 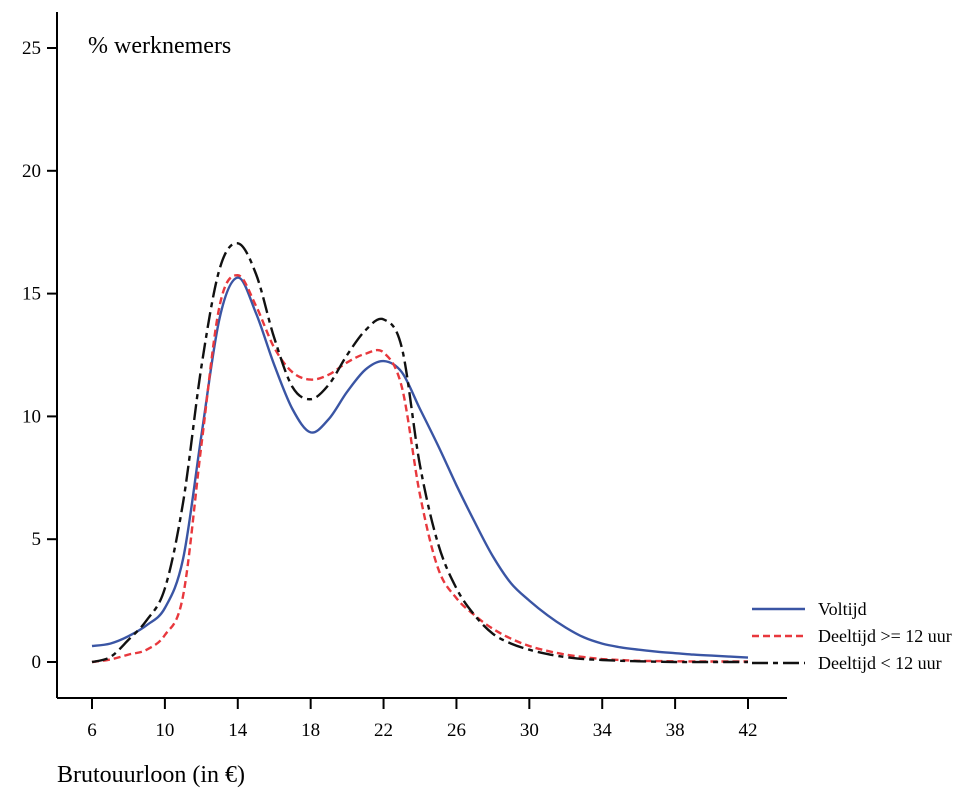 I want to click on x-tick-label: 30, so click(x=529, y=730).